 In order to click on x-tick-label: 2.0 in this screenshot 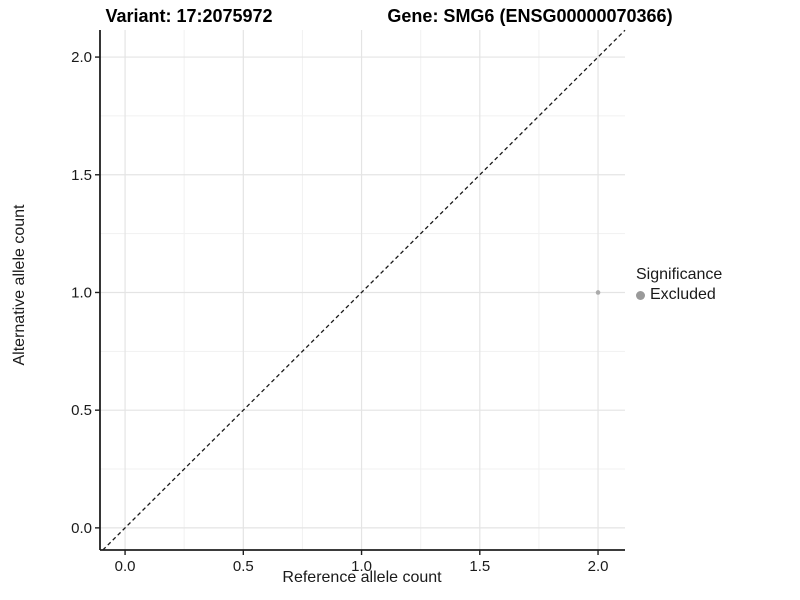, I will do `click(598, 566)`.